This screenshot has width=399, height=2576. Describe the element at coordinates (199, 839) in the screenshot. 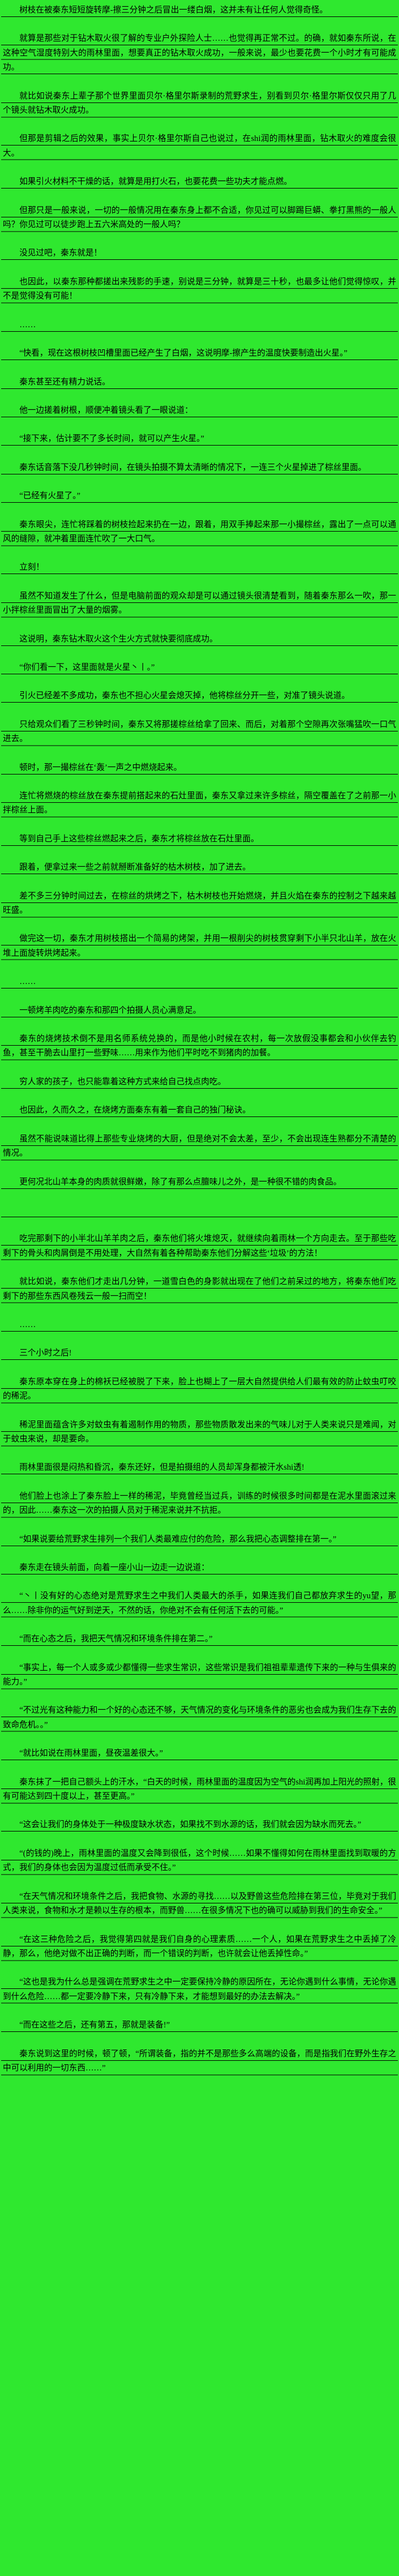

I see `paragraph: 等到自己手上这些棕丝燃起来之后，秦东才将棕丝放在石灶里面。` at that location.